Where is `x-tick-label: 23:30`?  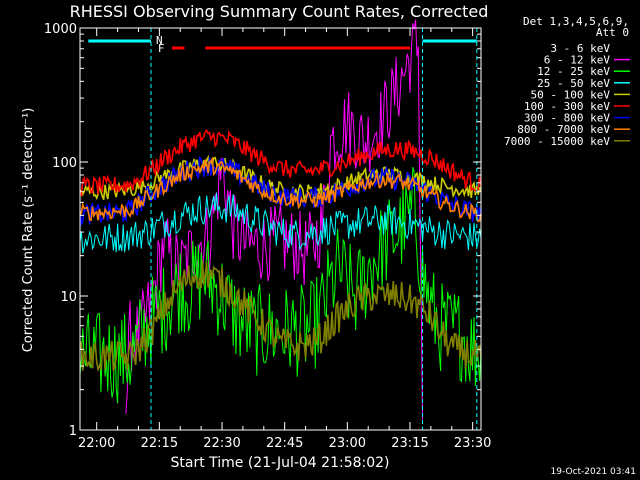
x-tick-label: 23:30 is located at coordinates (472, 443).